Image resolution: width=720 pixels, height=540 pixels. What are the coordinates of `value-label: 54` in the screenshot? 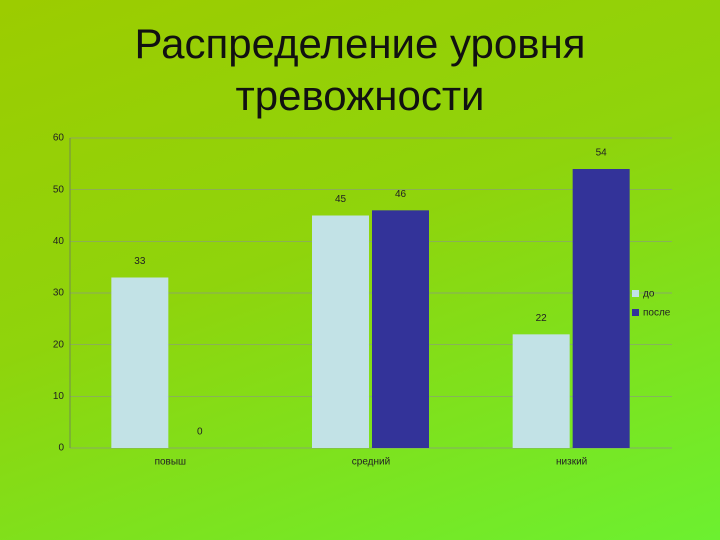 It's located at (602, 153).